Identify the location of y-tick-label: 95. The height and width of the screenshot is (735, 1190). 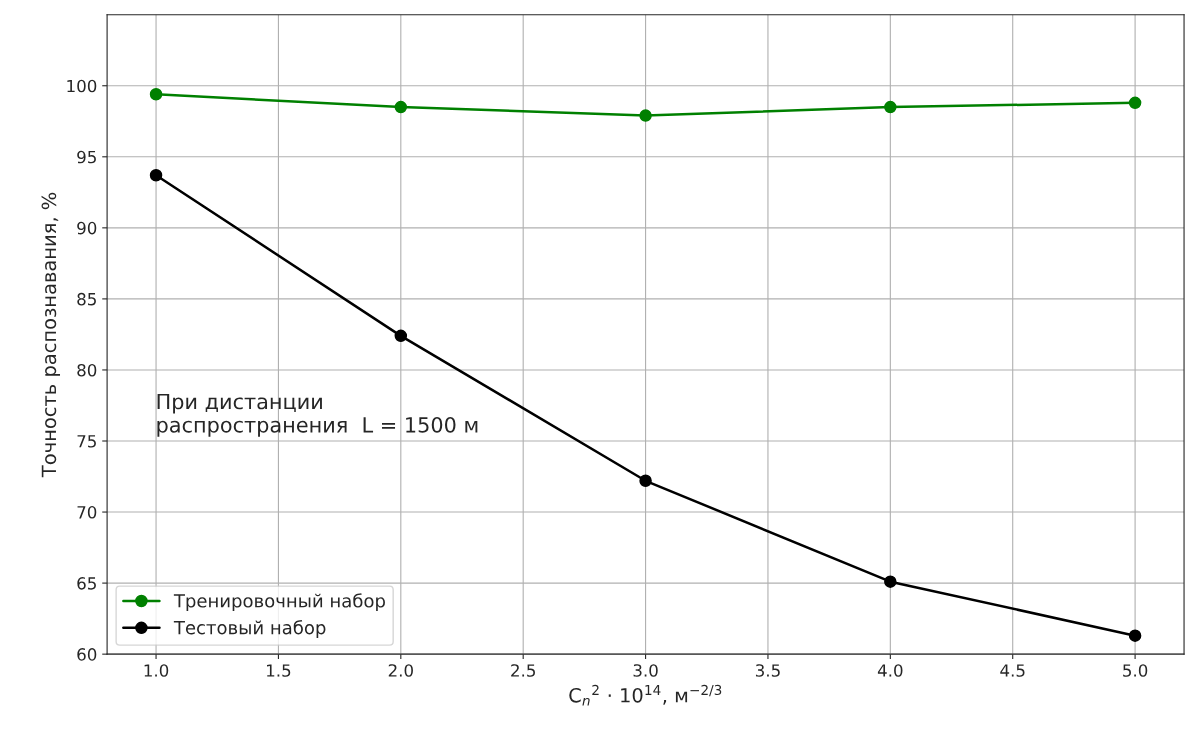
(86, 157).